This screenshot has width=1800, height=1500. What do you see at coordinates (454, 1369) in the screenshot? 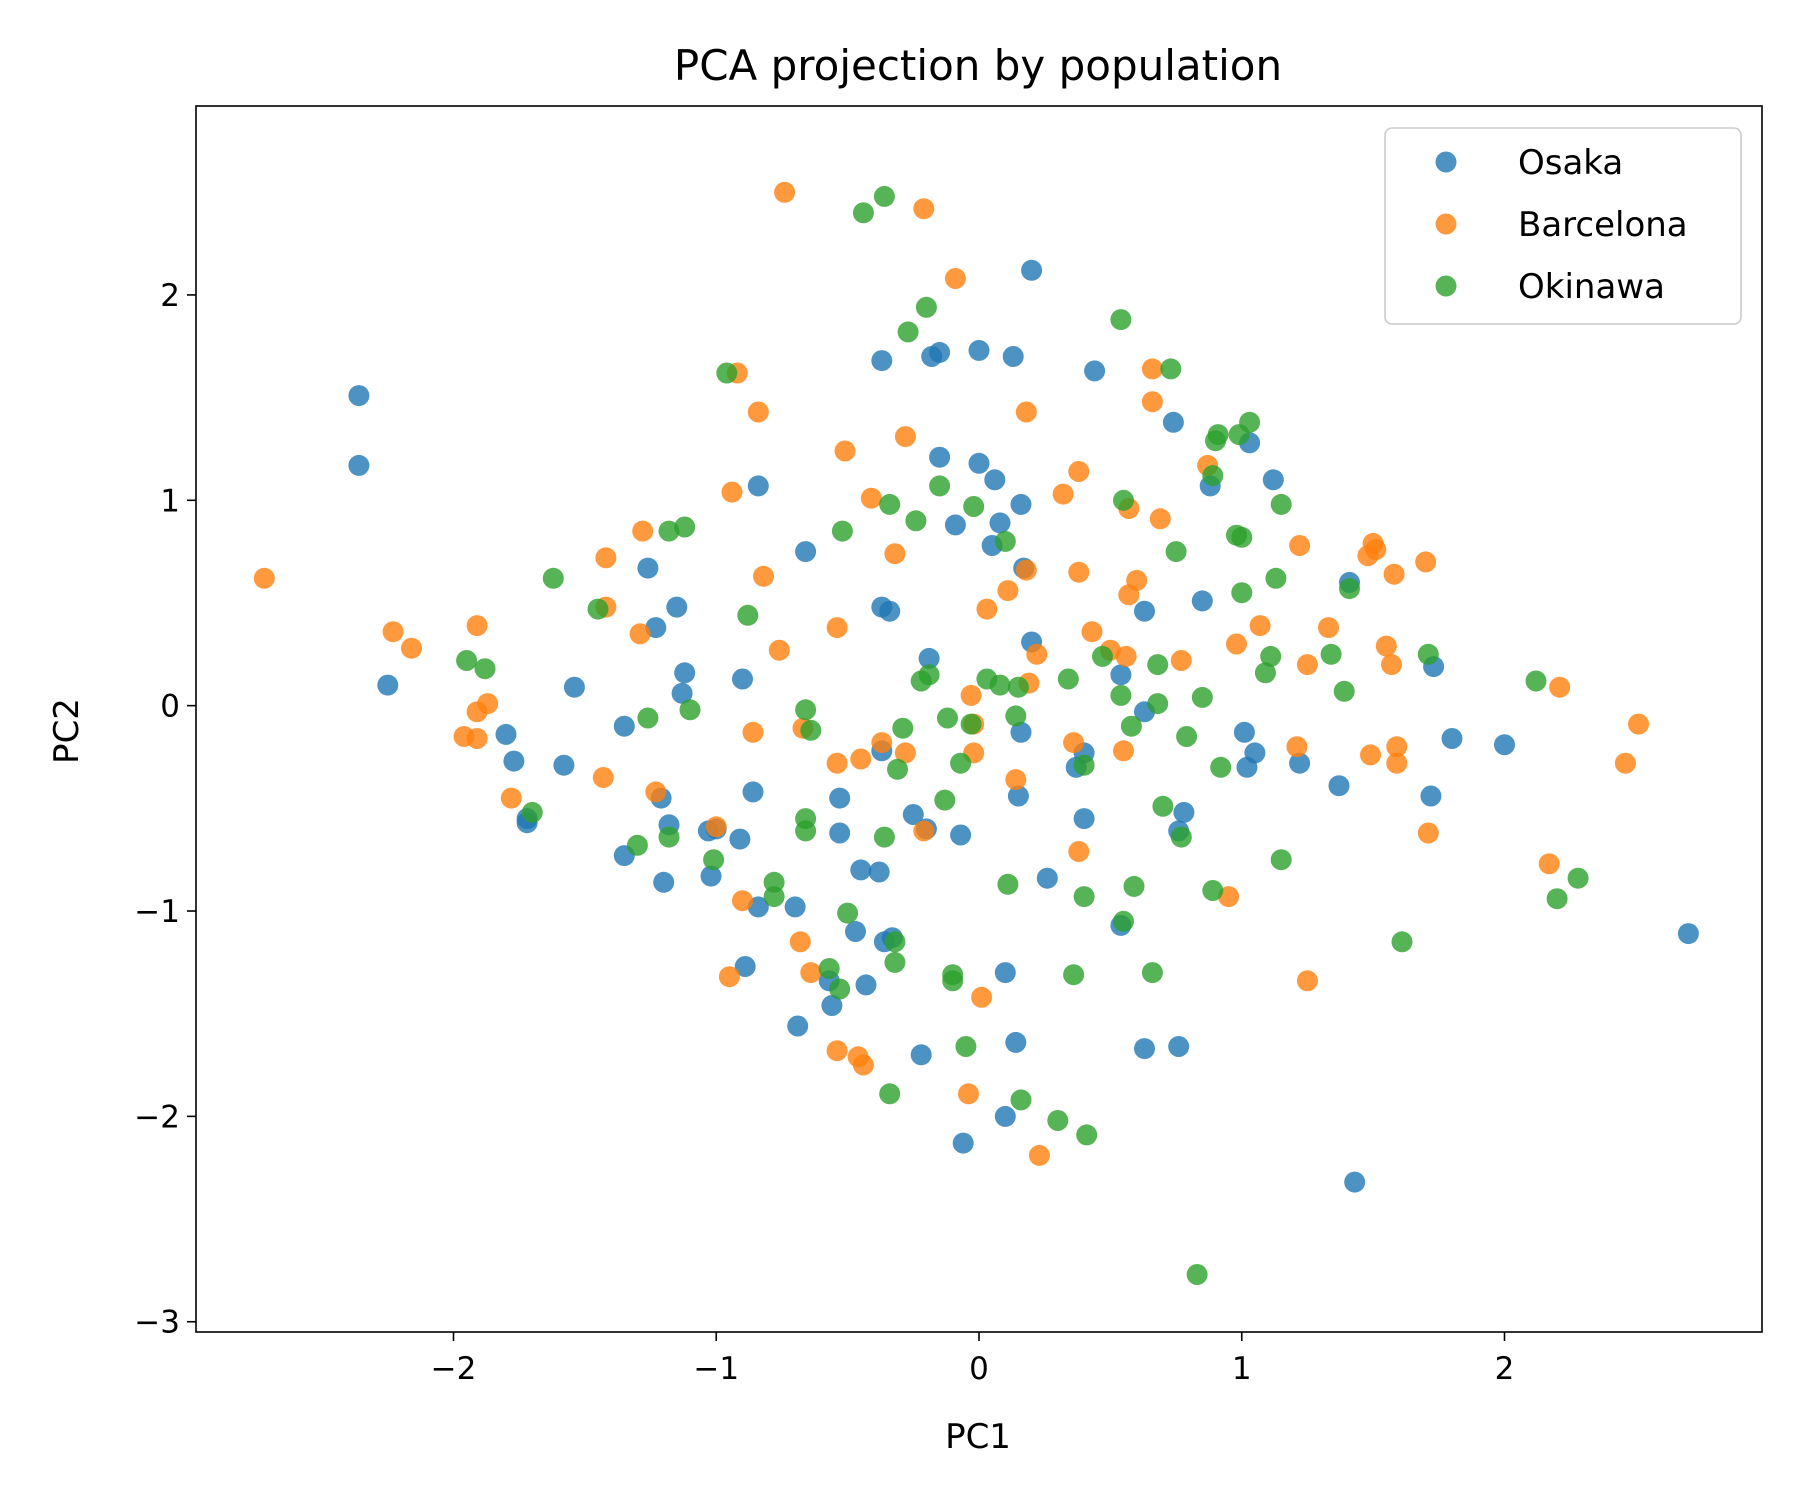
I see `x-tick-label: −2` at bounding box center [454, 1369].